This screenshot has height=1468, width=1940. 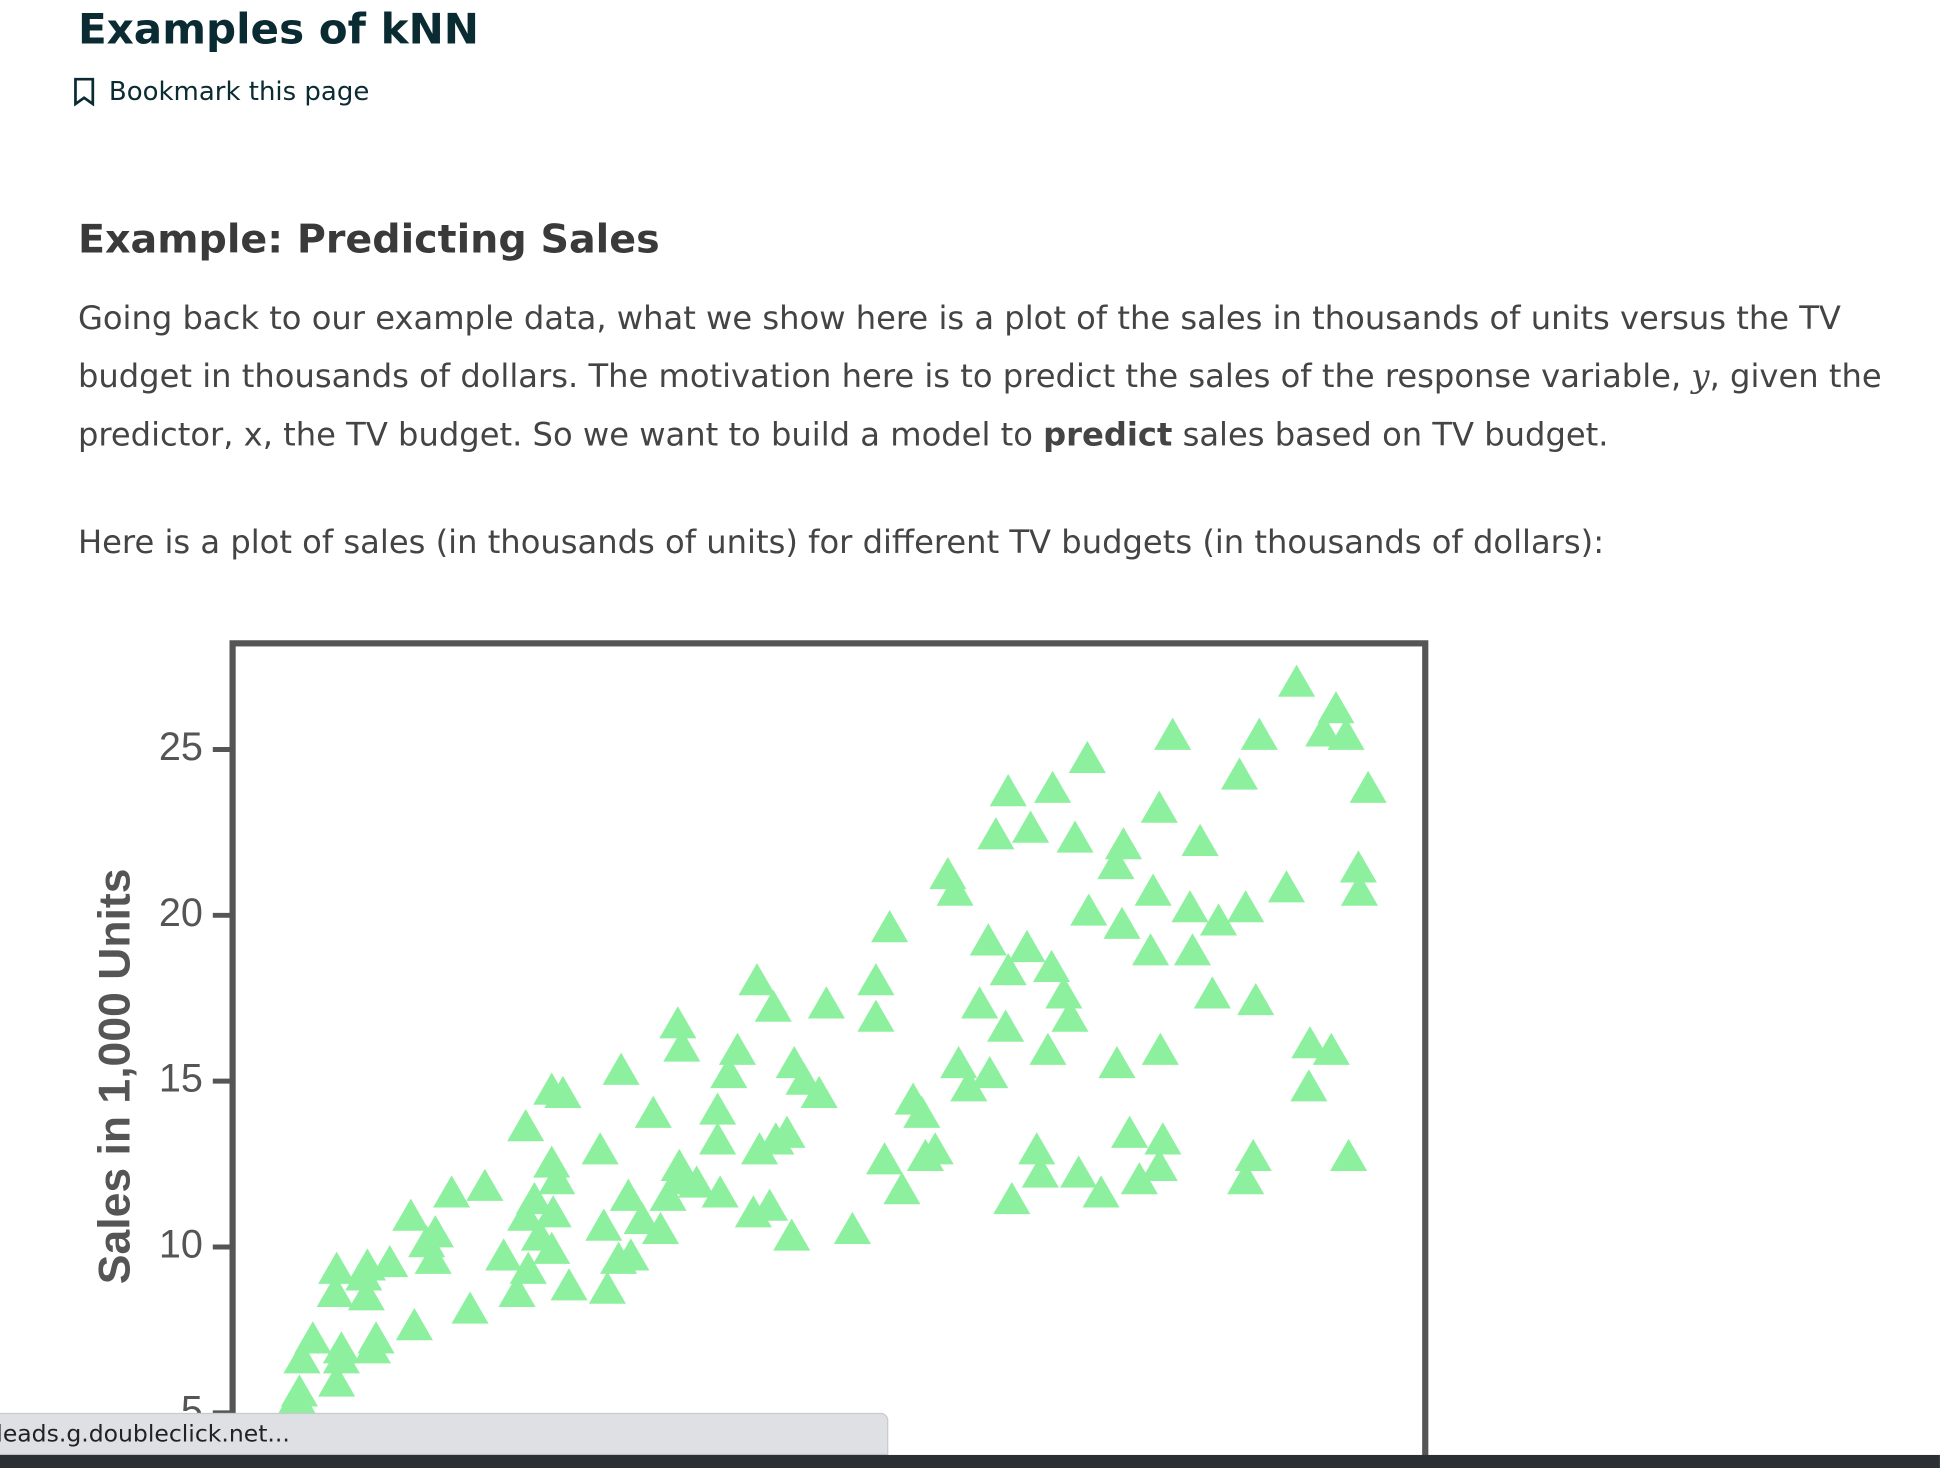 I want to click on bookmark-button: Bookmark this page, so click(x=221, y=91).